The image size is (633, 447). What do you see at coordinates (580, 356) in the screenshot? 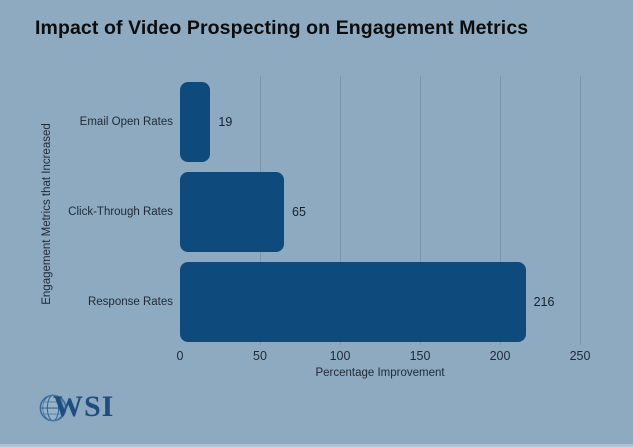
I see `x-tick-label-250: 250` at bounding box center [580, 356].